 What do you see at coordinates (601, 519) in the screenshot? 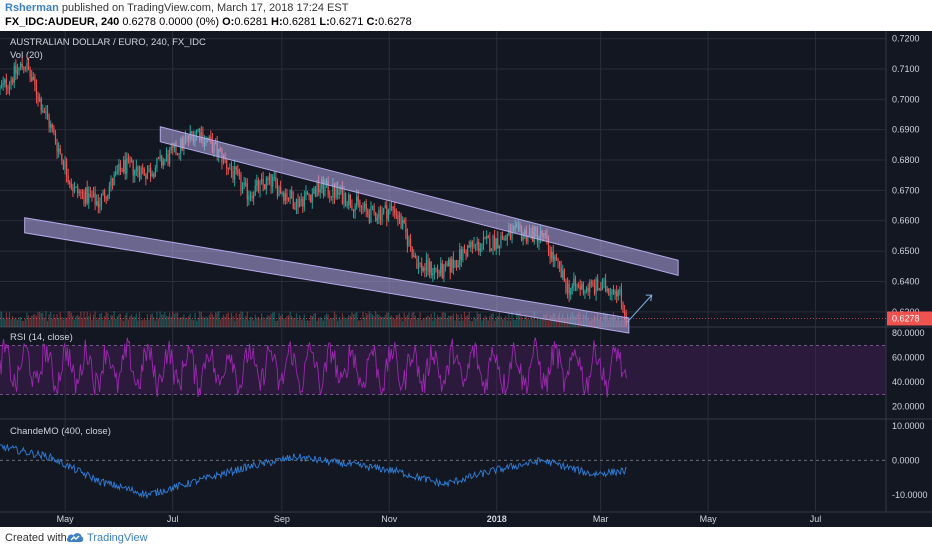
I see `time-axis-label: Mar` at bounding box center [601, 519].